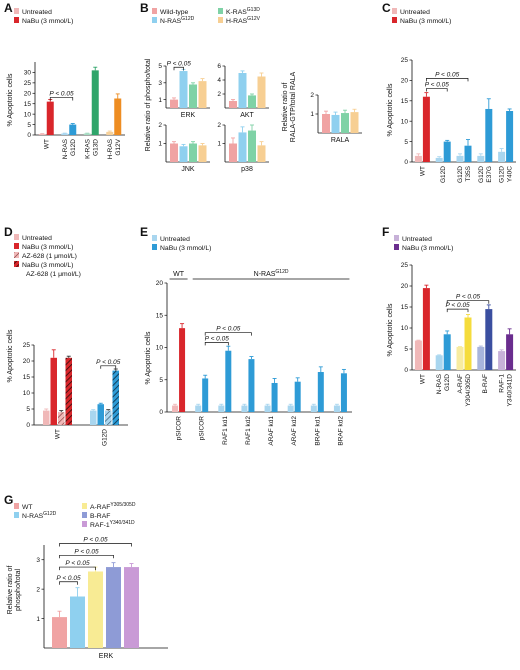  I want to click on category-sublabel: G12D, so click(73, 147).